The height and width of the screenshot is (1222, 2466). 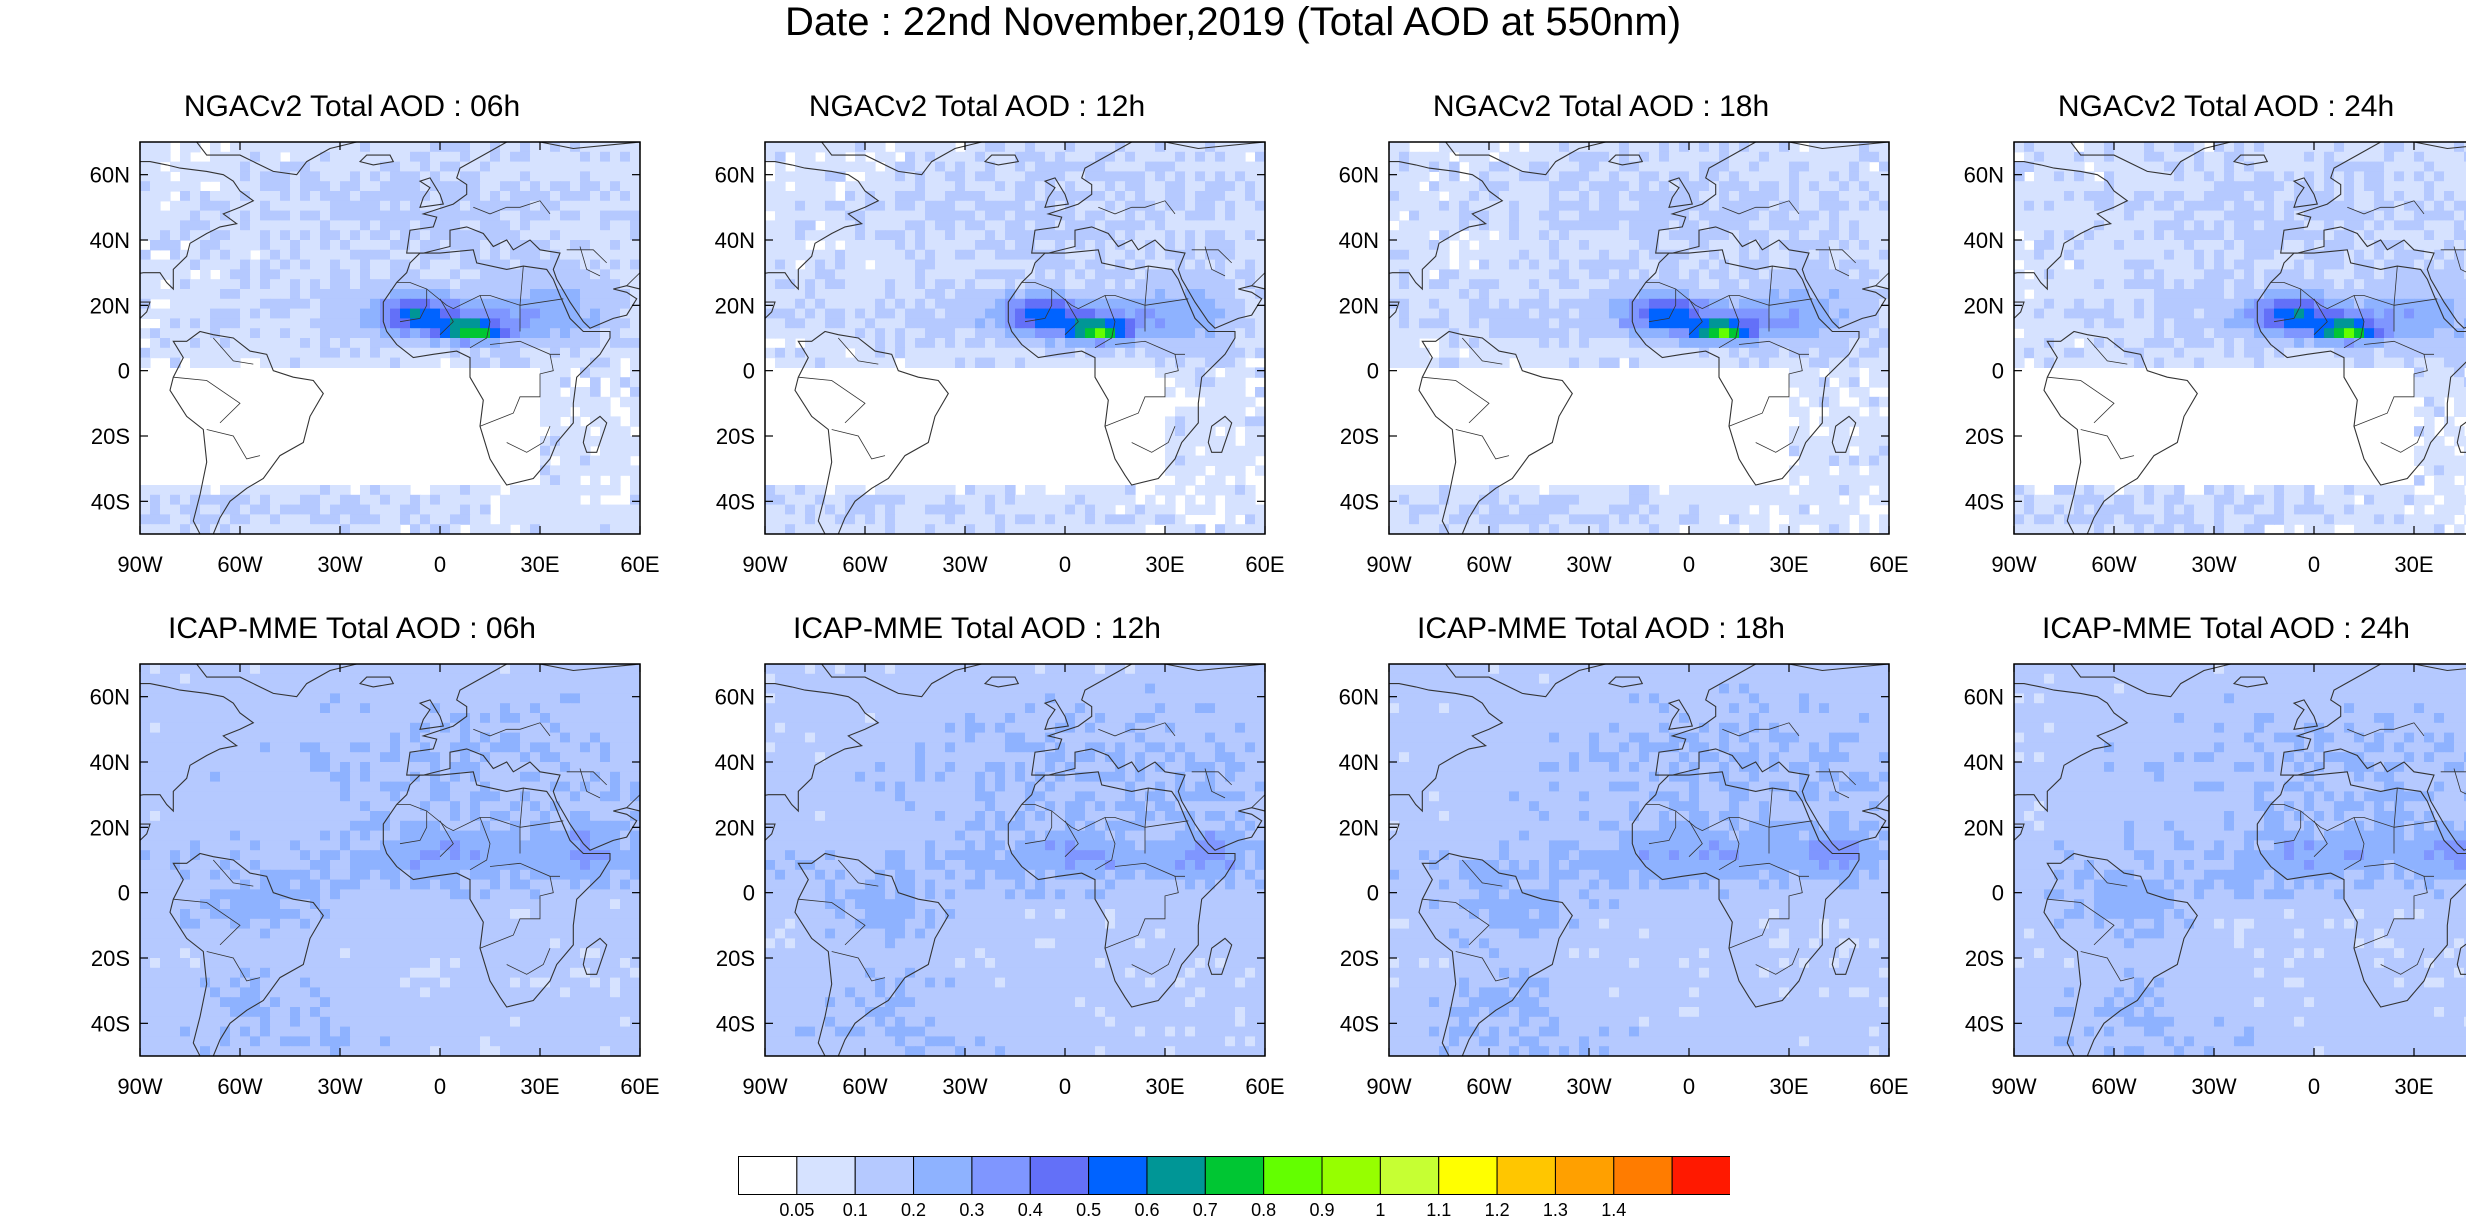 I want to click on colorbar-label: 1.2, so click(x=1497, y=1209).